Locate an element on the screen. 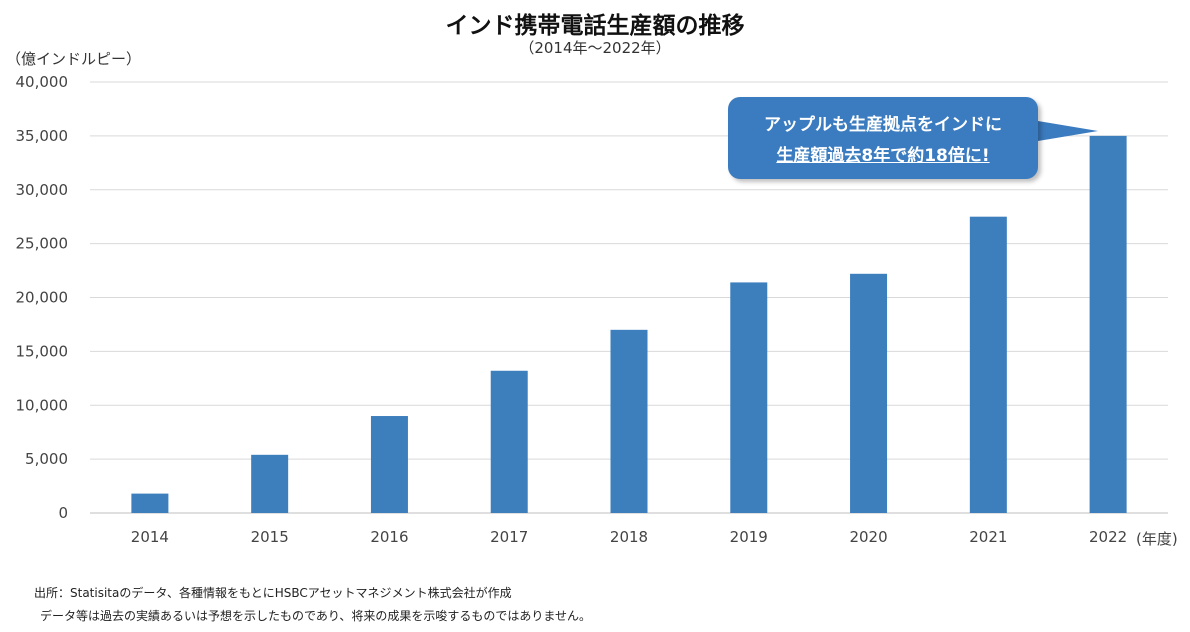 This screenshot has width=1190, height=632. y-axis-unit-label: （億インドルピー） is located at coordinates (74, 59).